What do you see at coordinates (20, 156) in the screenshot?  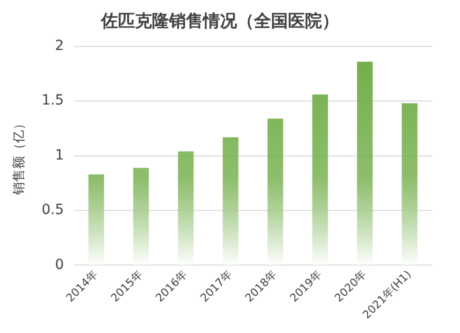 I see `y-axis-title: 销售额（亿）` at bounding box center [20, 156].